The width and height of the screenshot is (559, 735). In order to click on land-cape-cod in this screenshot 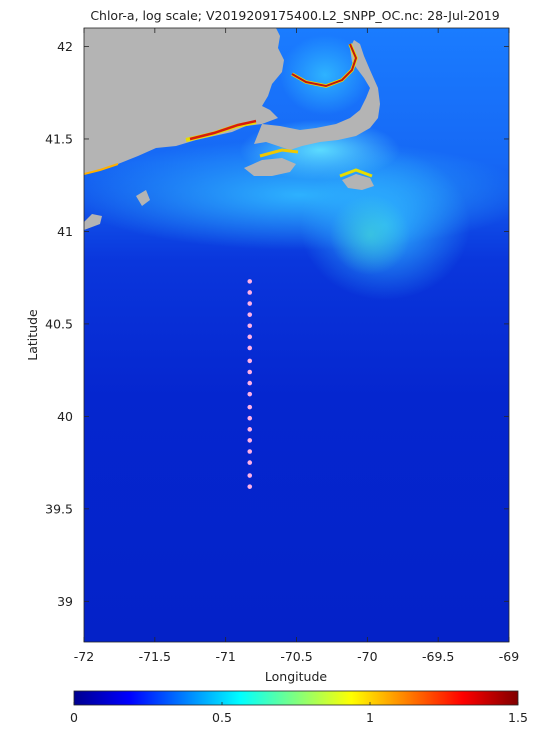, I will do `click(317, 95)`.